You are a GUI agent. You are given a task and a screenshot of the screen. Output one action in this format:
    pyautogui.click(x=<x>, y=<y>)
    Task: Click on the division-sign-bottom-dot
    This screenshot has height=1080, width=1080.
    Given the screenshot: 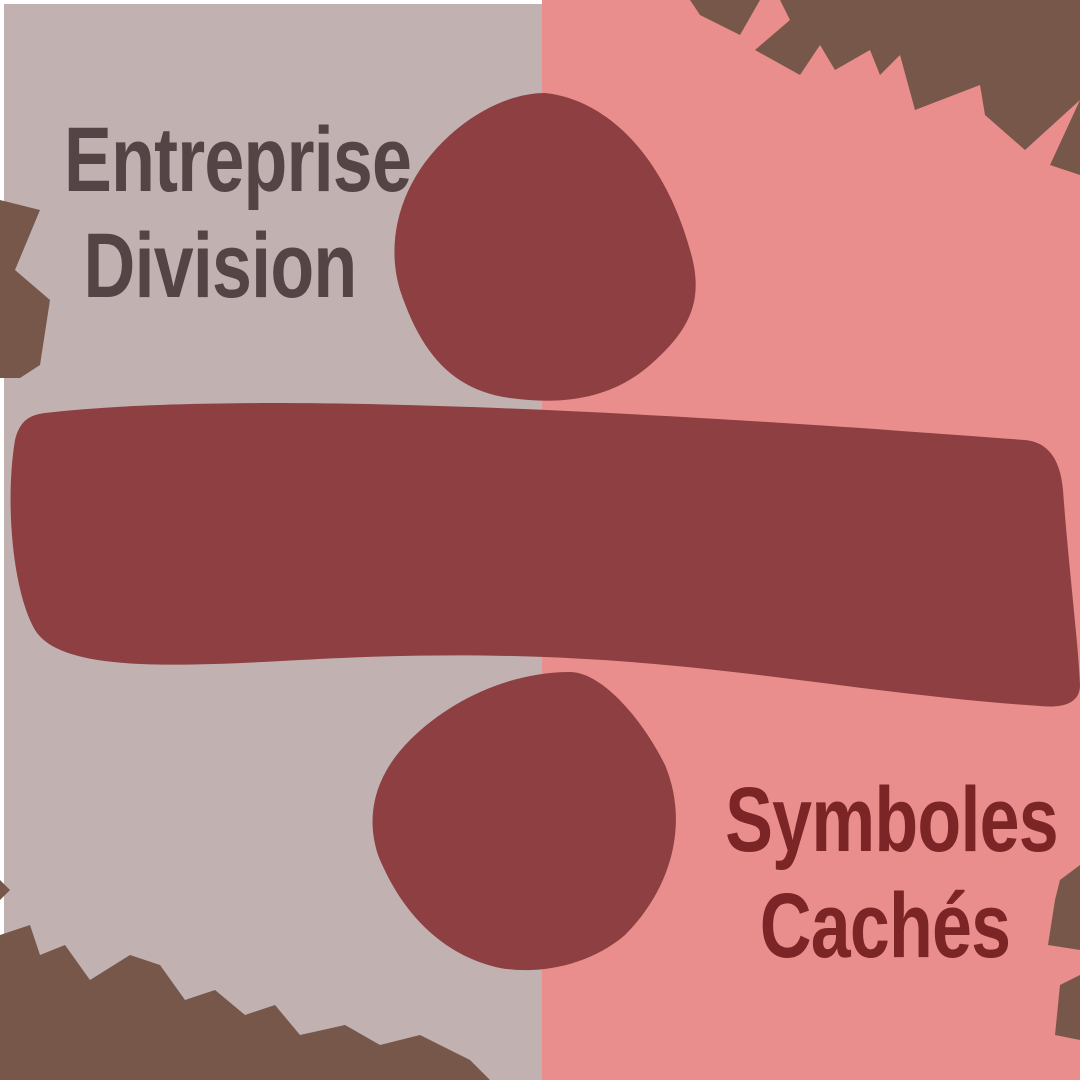 What is the action you would take?
    pyautogui.click(x=524, y=821)
    